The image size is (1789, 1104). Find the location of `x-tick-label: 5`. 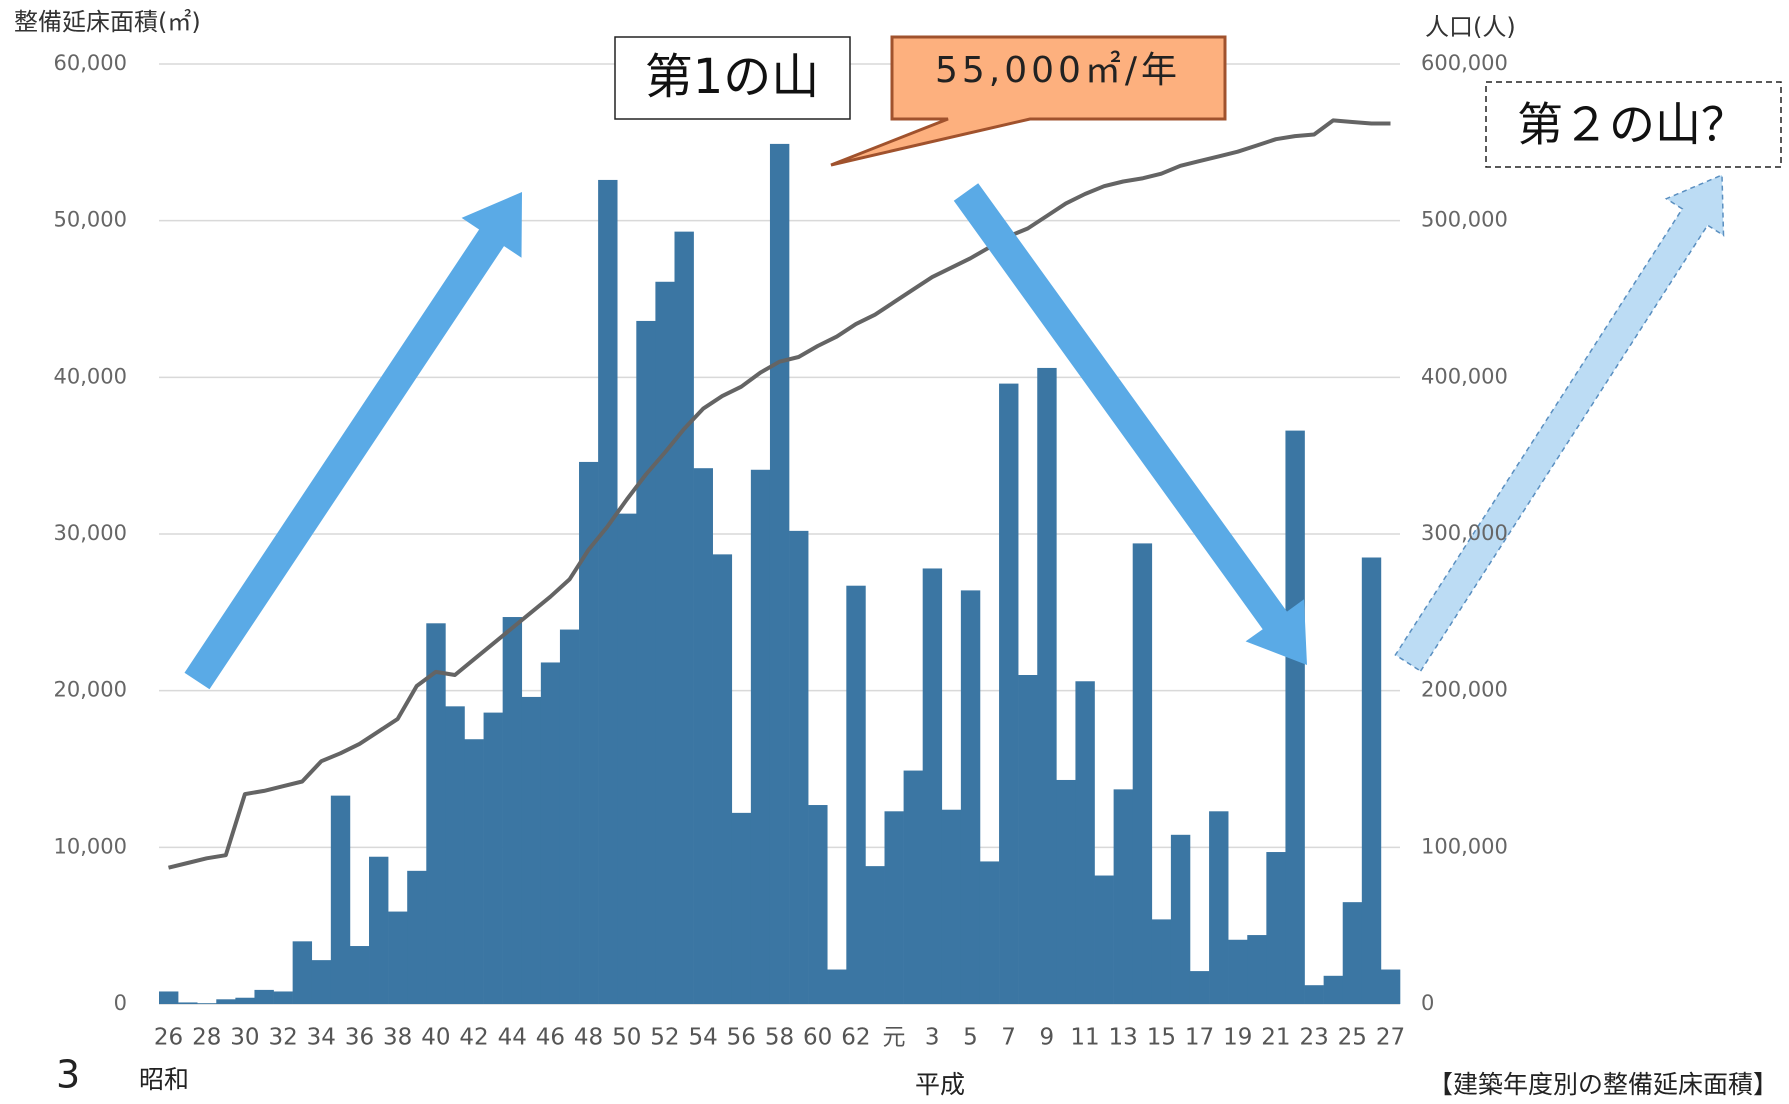

x-tick-label: 5 is located at coordinates (970, 1038).